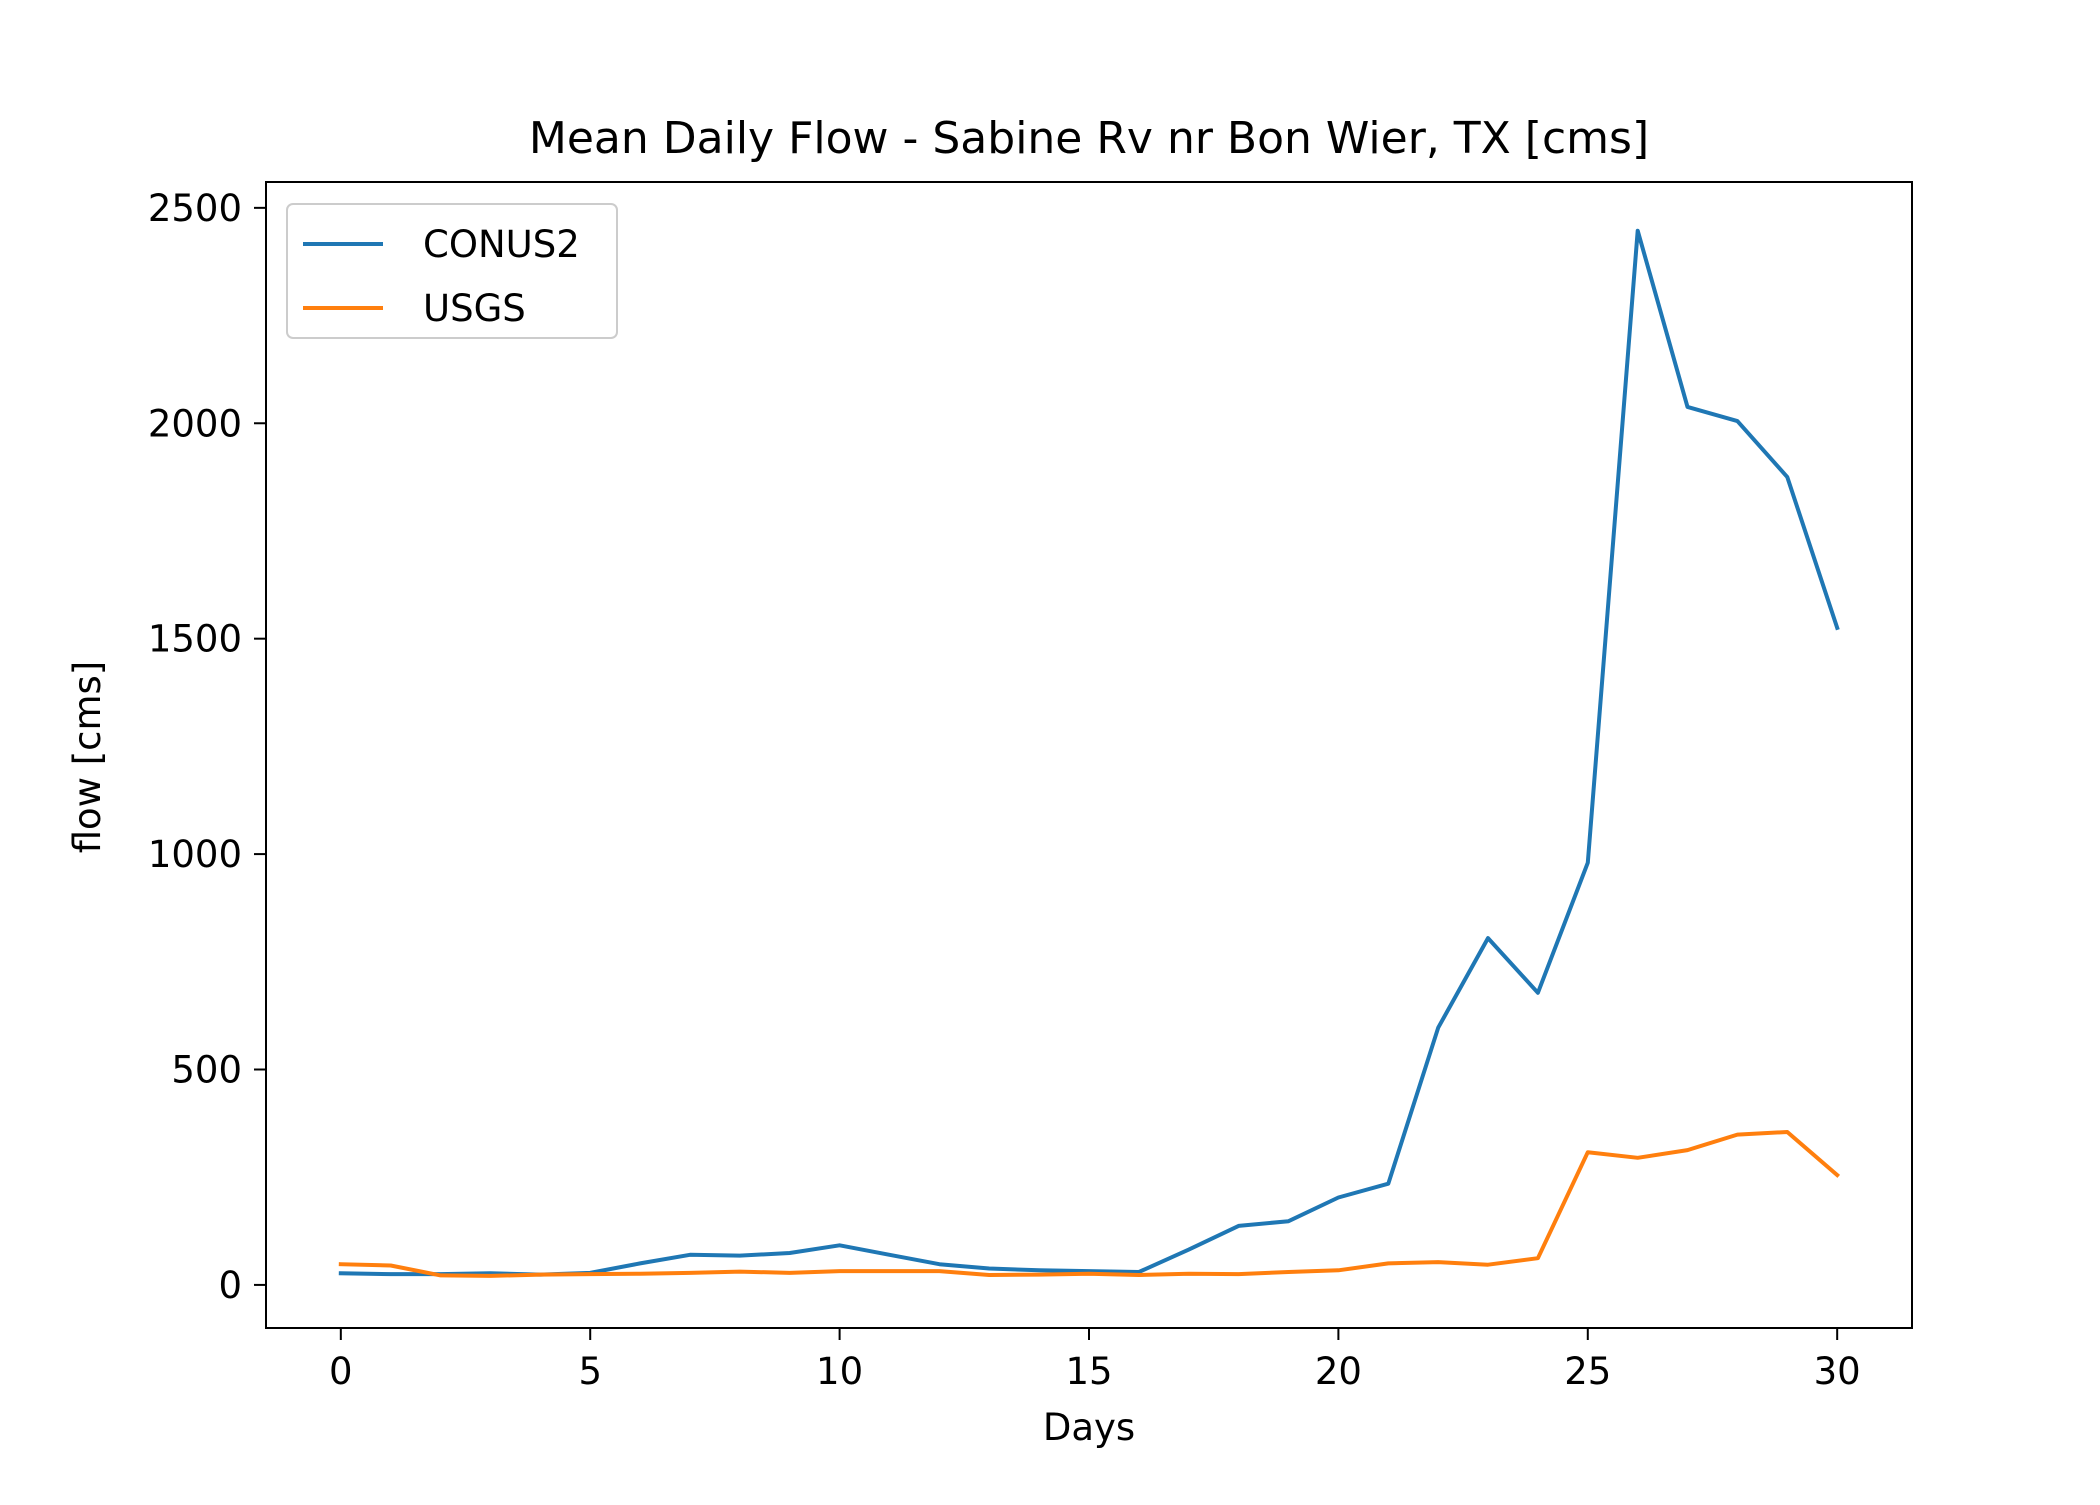  What do you see at coordinates (195, 423) in the screenshot?
I see `y-tick-label: 2000` at bounding box center [195, 423].